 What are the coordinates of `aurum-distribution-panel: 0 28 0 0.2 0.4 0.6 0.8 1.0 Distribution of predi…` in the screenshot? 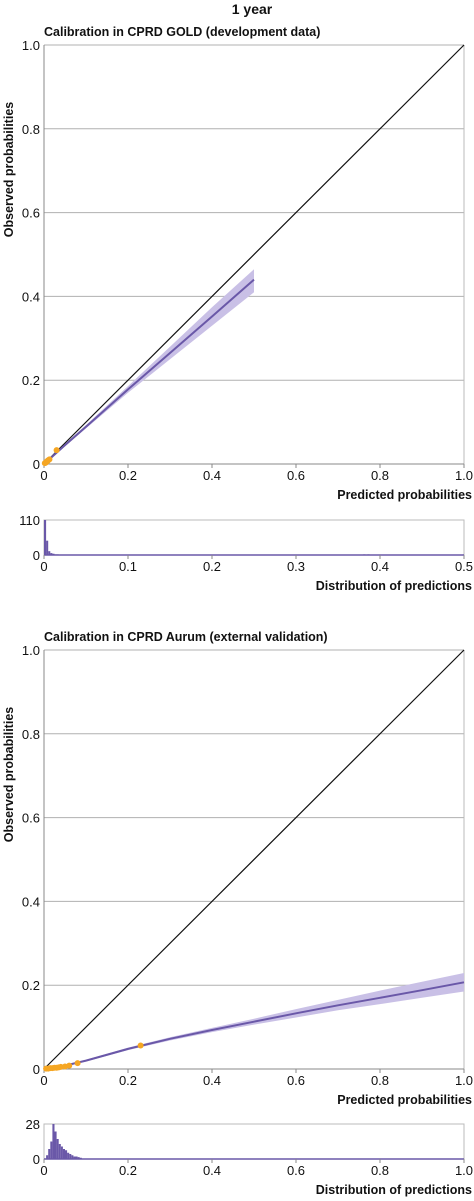 It's located at (250, 1157).